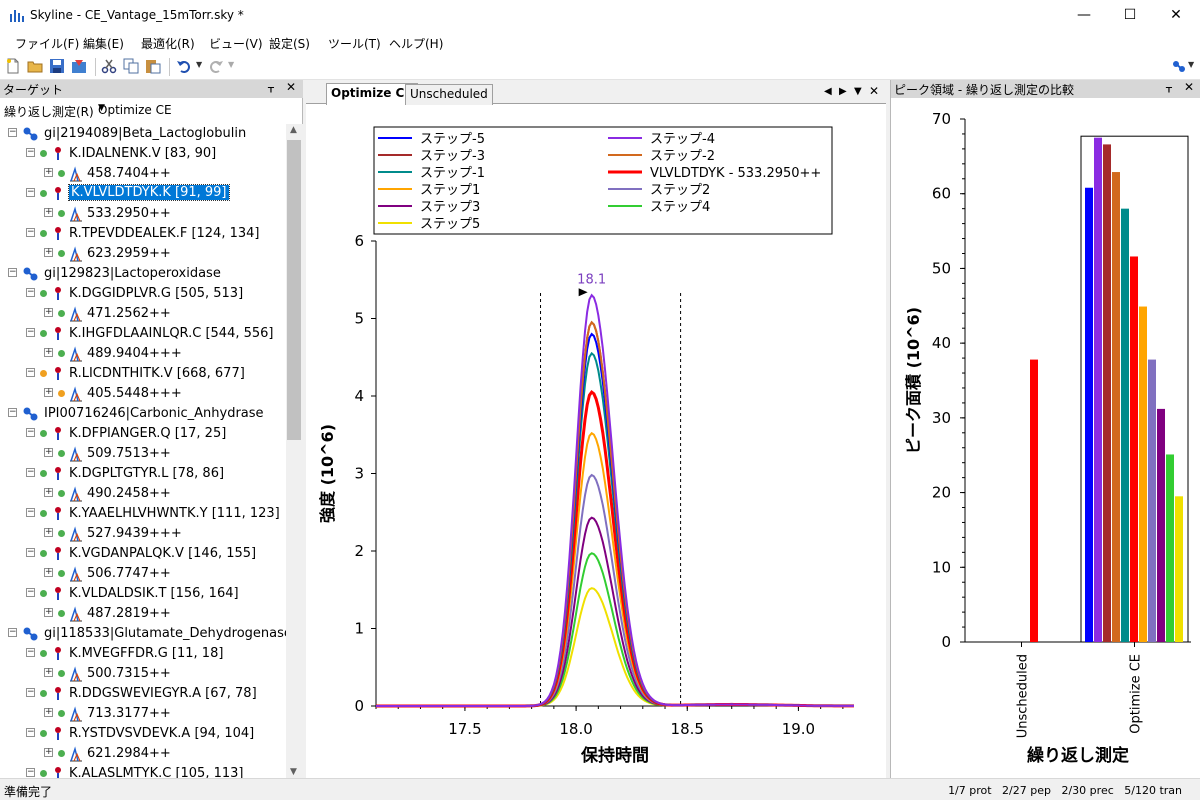 Image resolution: width=1200 pixels, height=800 pixels. I want to click on redo-icon, so click(216, 66).